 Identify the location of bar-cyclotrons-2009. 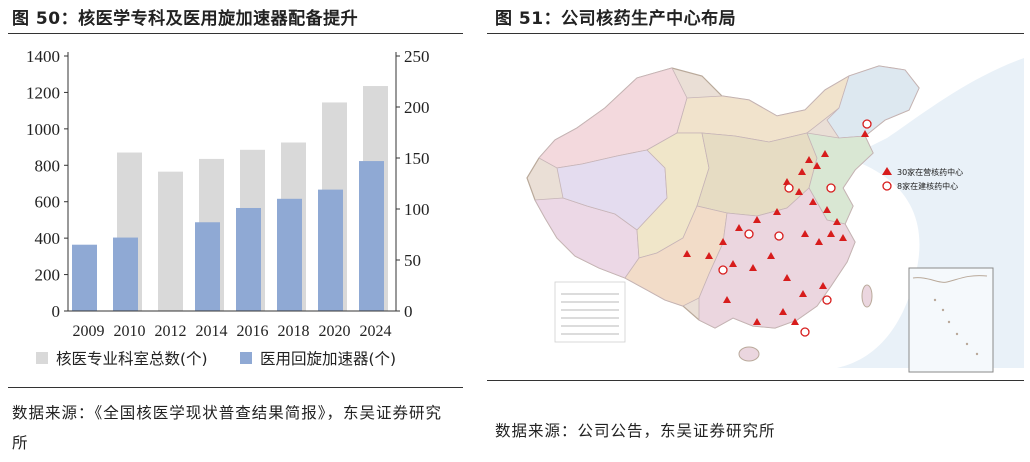
(84, 277).